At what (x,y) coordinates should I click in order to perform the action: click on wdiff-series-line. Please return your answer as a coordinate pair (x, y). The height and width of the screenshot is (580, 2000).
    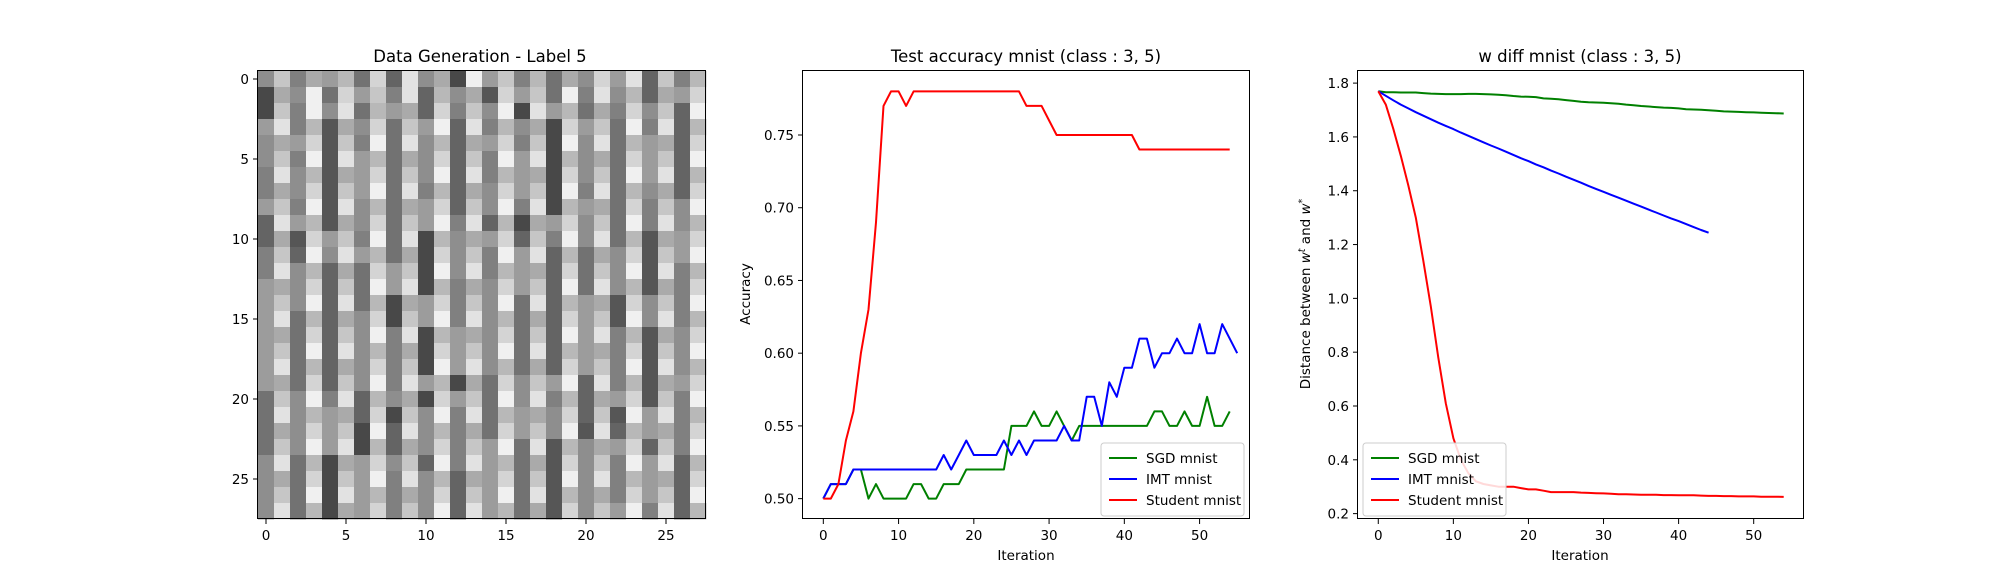
    Looking at the image, I should click on (1580, 294).